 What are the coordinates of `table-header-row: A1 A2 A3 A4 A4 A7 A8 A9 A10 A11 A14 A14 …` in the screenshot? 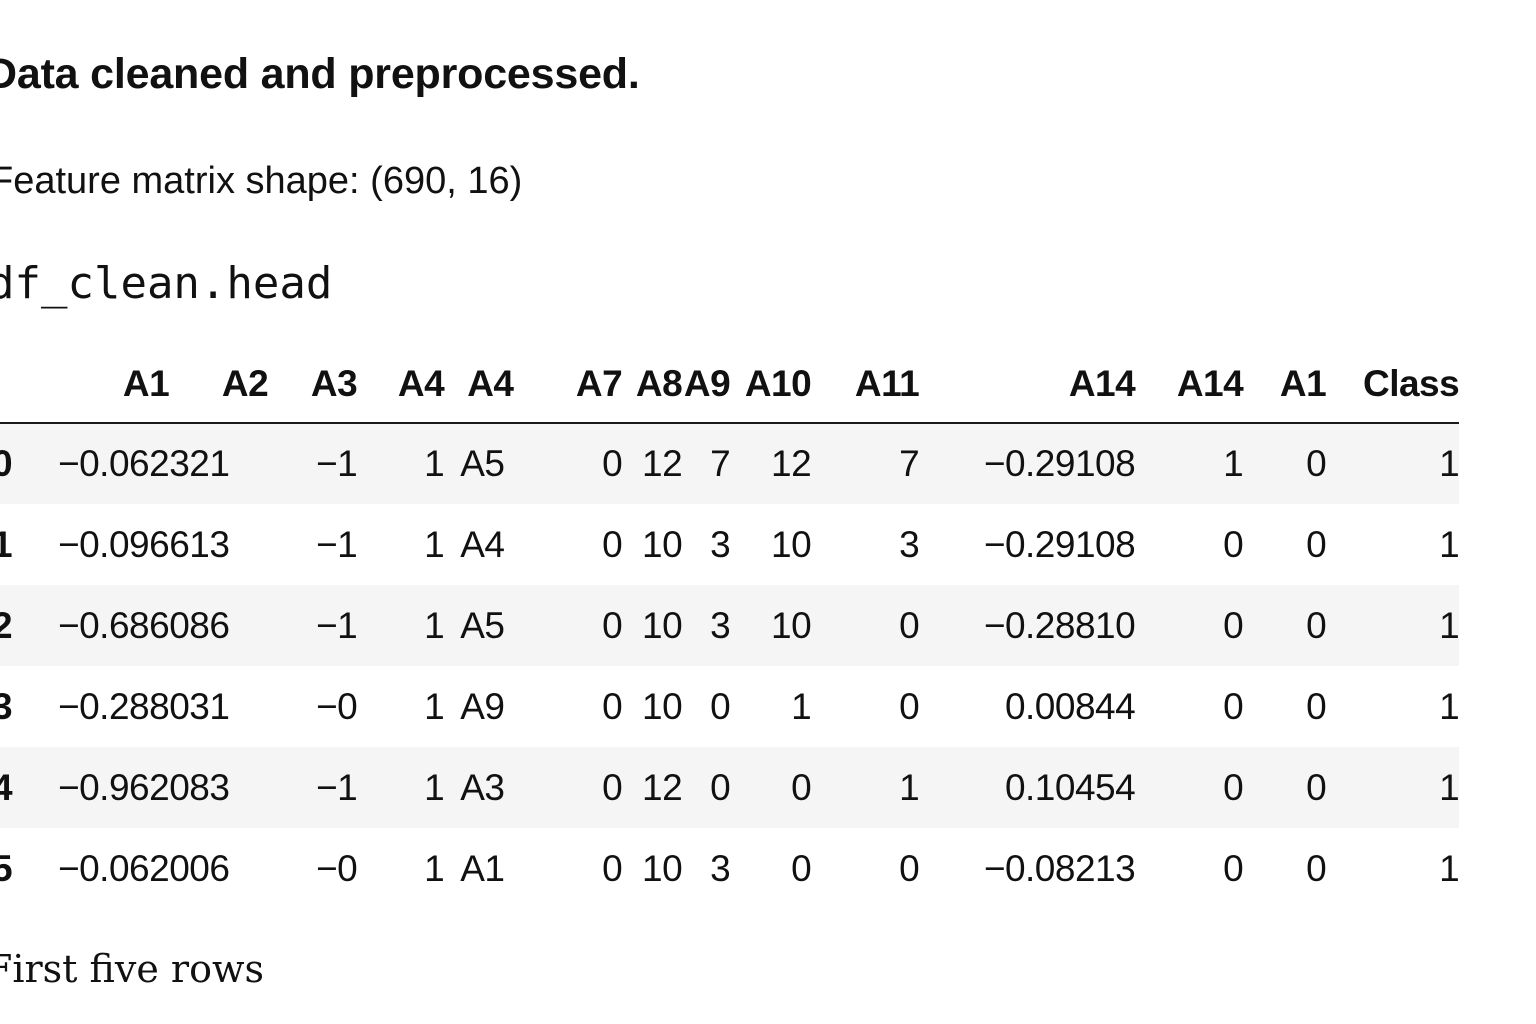 It's located at (730, 385).